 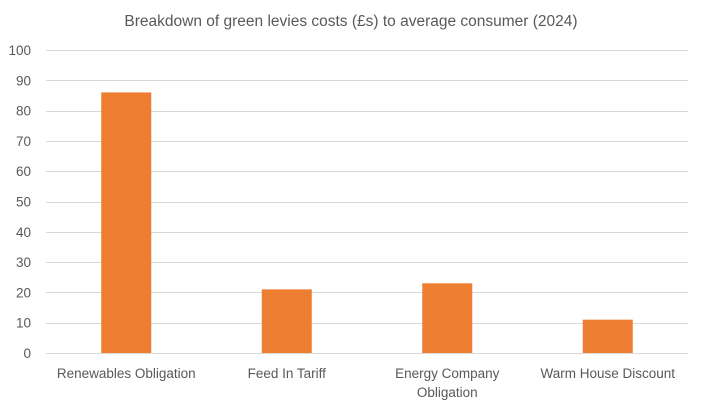 I want to click on y-tick-label: 70, so click(x=23, y=141).